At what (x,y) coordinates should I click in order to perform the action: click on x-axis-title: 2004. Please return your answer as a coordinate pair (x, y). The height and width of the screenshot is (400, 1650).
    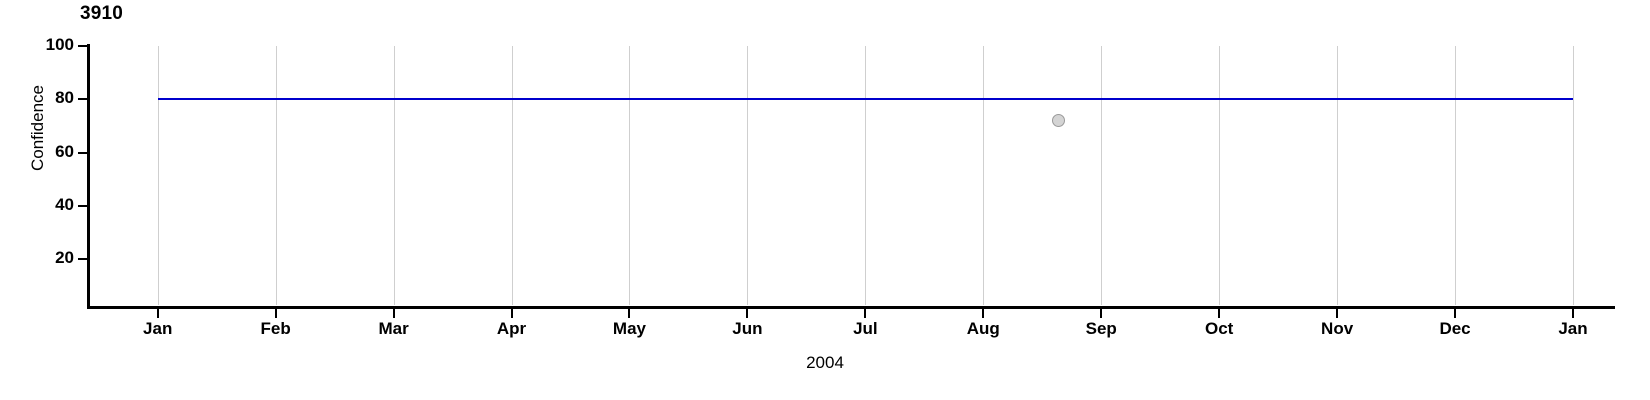
    Looking at the image, I should click on (825, 362).